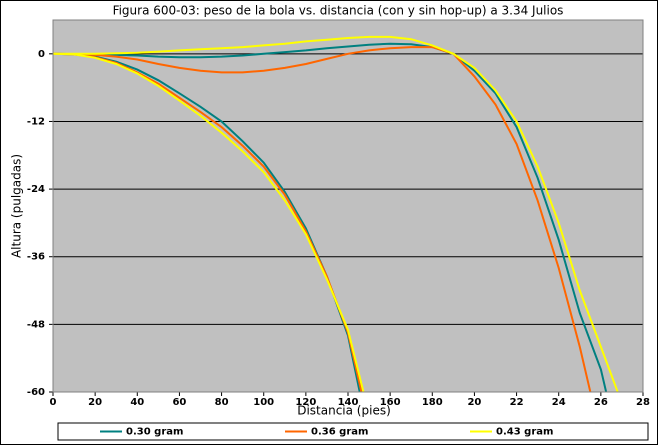  Describe the element at coordinates (517, 402) in the screenshot. I see `x-tick-label: 22` at that location.